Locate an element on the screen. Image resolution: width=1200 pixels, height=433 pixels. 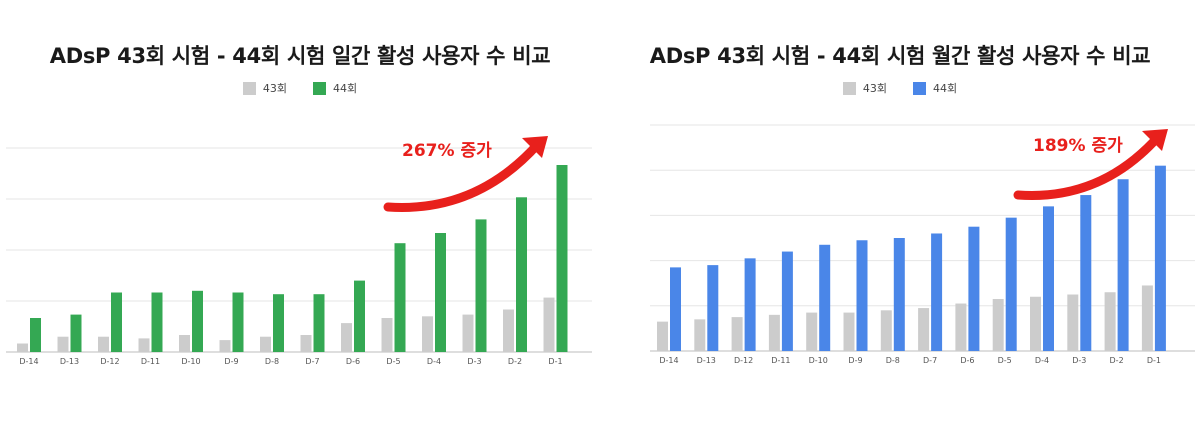
growth-annotation: 189% 증가 is located at coordinates (1078, 146).